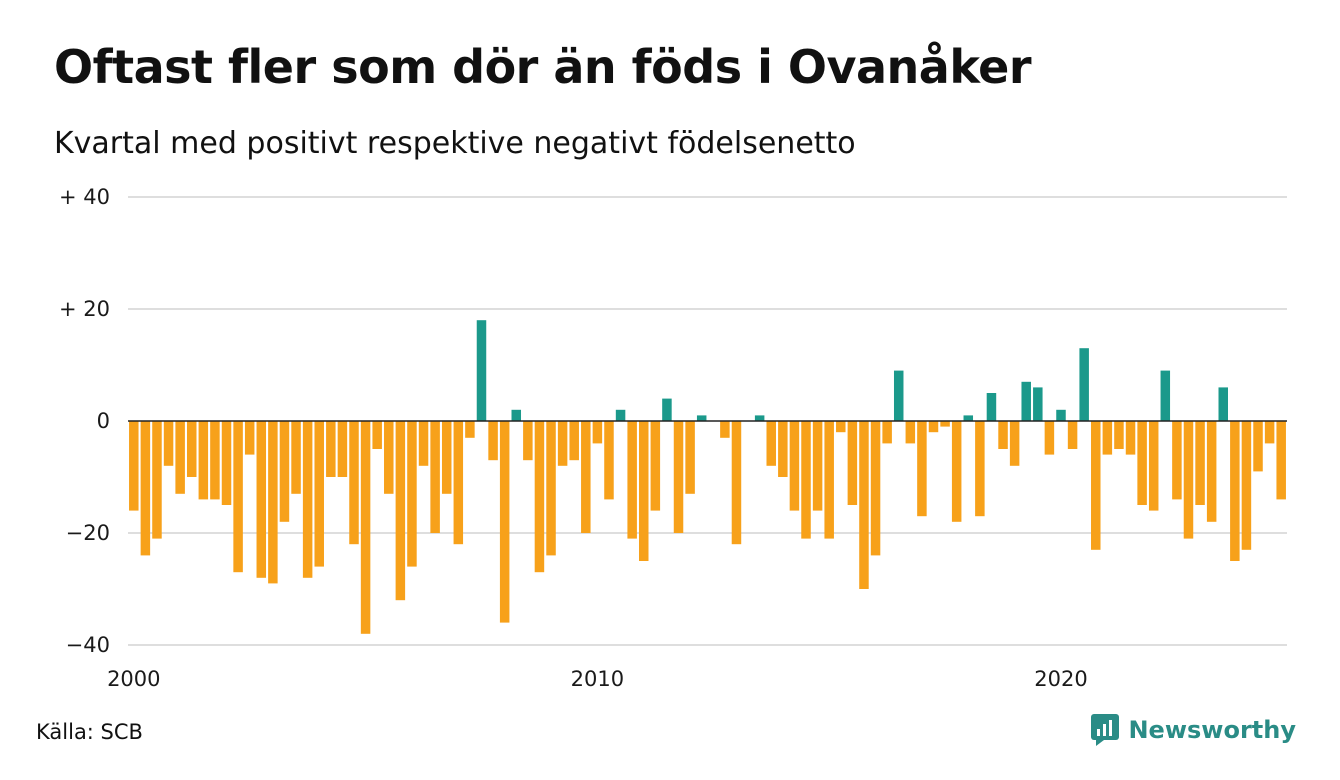 This screenshot has height=780, width=1340. Describe the element at coordinates (84, 421) in the screenshot. I see `y-tick-labels: + 40 + 20 0 −20 −40` at that location.